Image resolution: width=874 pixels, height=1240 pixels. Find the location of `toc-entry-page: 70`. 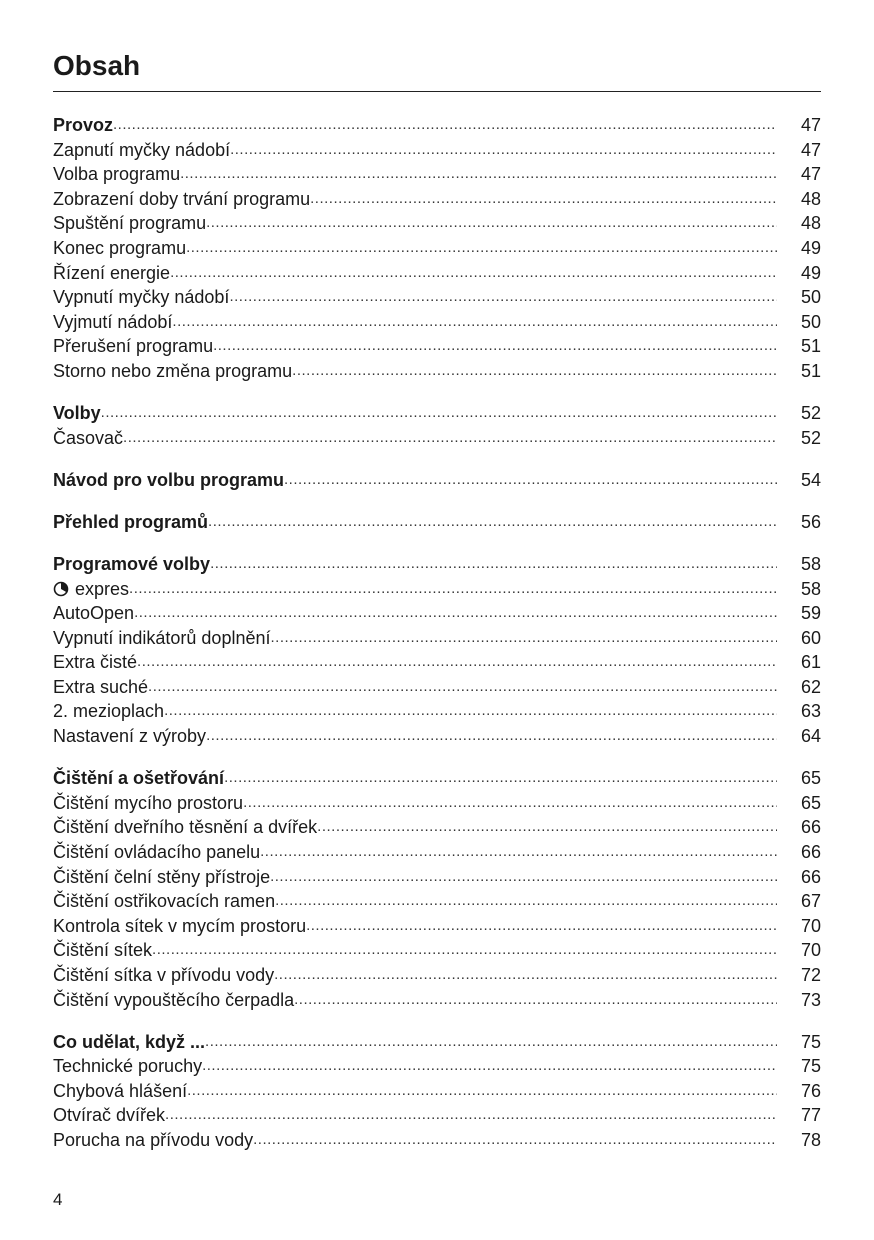

toc-entry-page: 70 is located at coordinates (810, 950).